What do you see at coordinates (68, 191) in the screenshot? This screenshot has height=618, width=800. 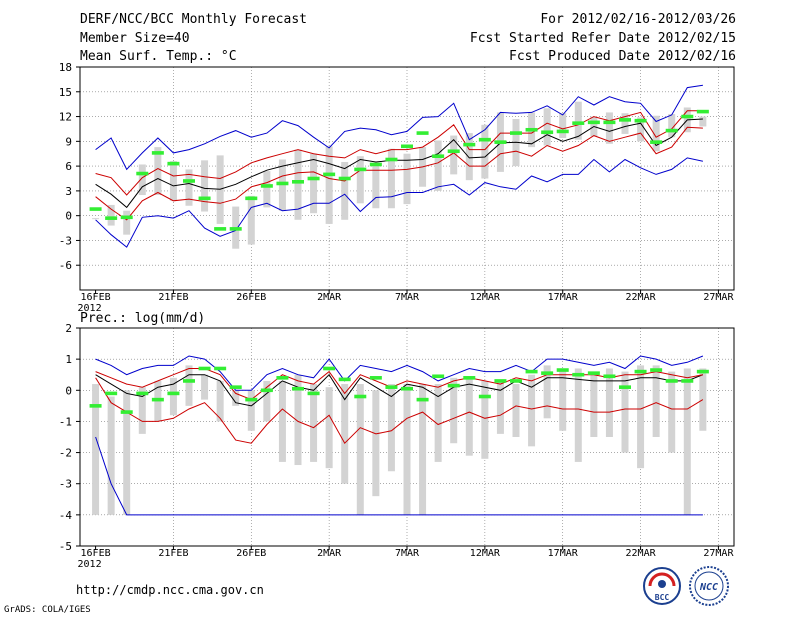 I see `temp-ytick-label: 3` at bounding box center [68, 191].